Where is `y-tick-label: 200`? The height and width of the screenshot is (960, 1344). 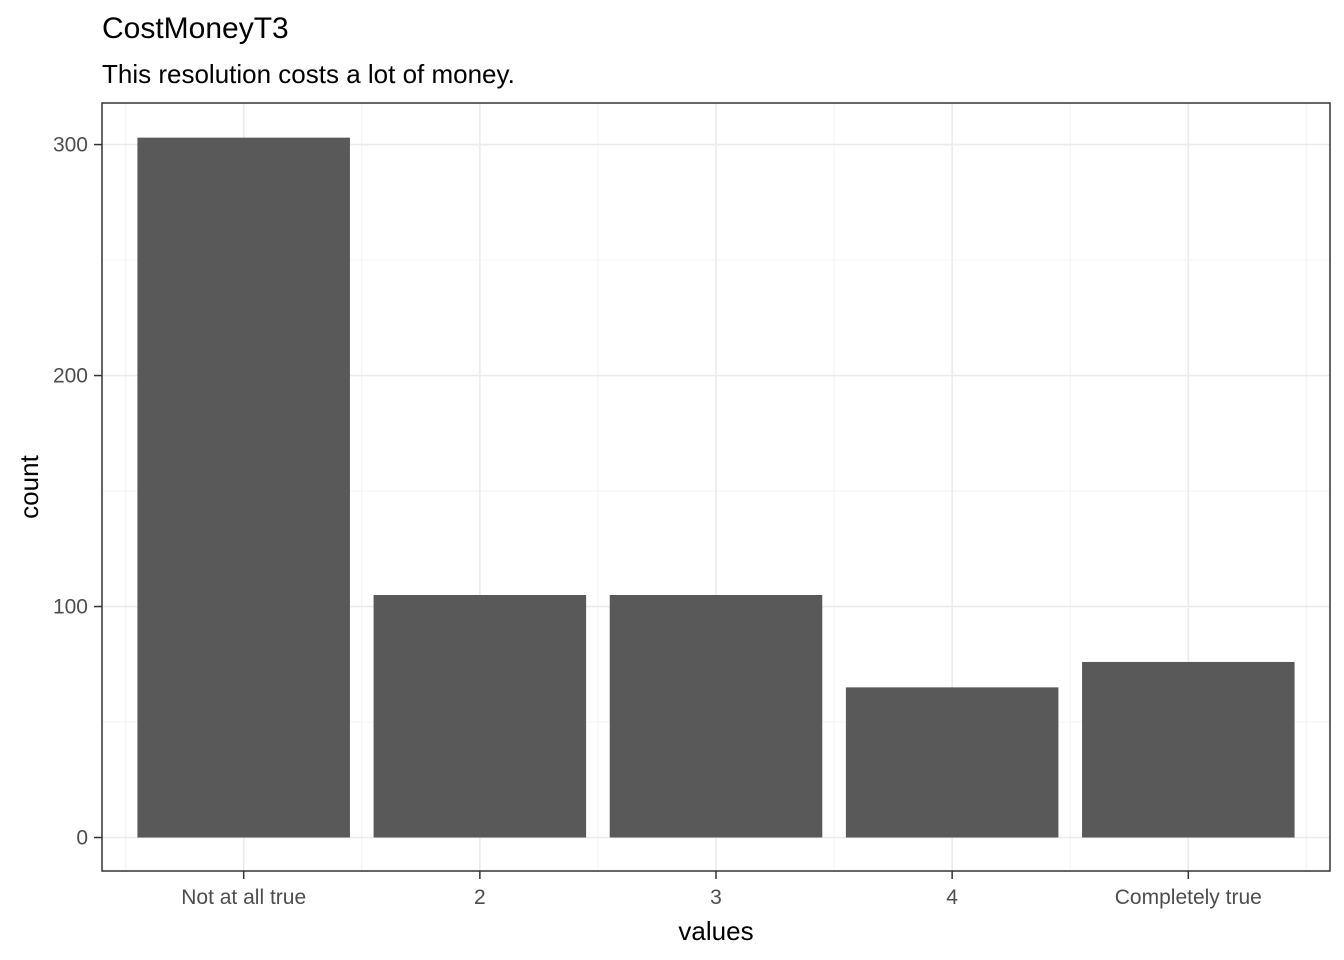 y-tick-label: 200 is located at coordinates (70, 376).